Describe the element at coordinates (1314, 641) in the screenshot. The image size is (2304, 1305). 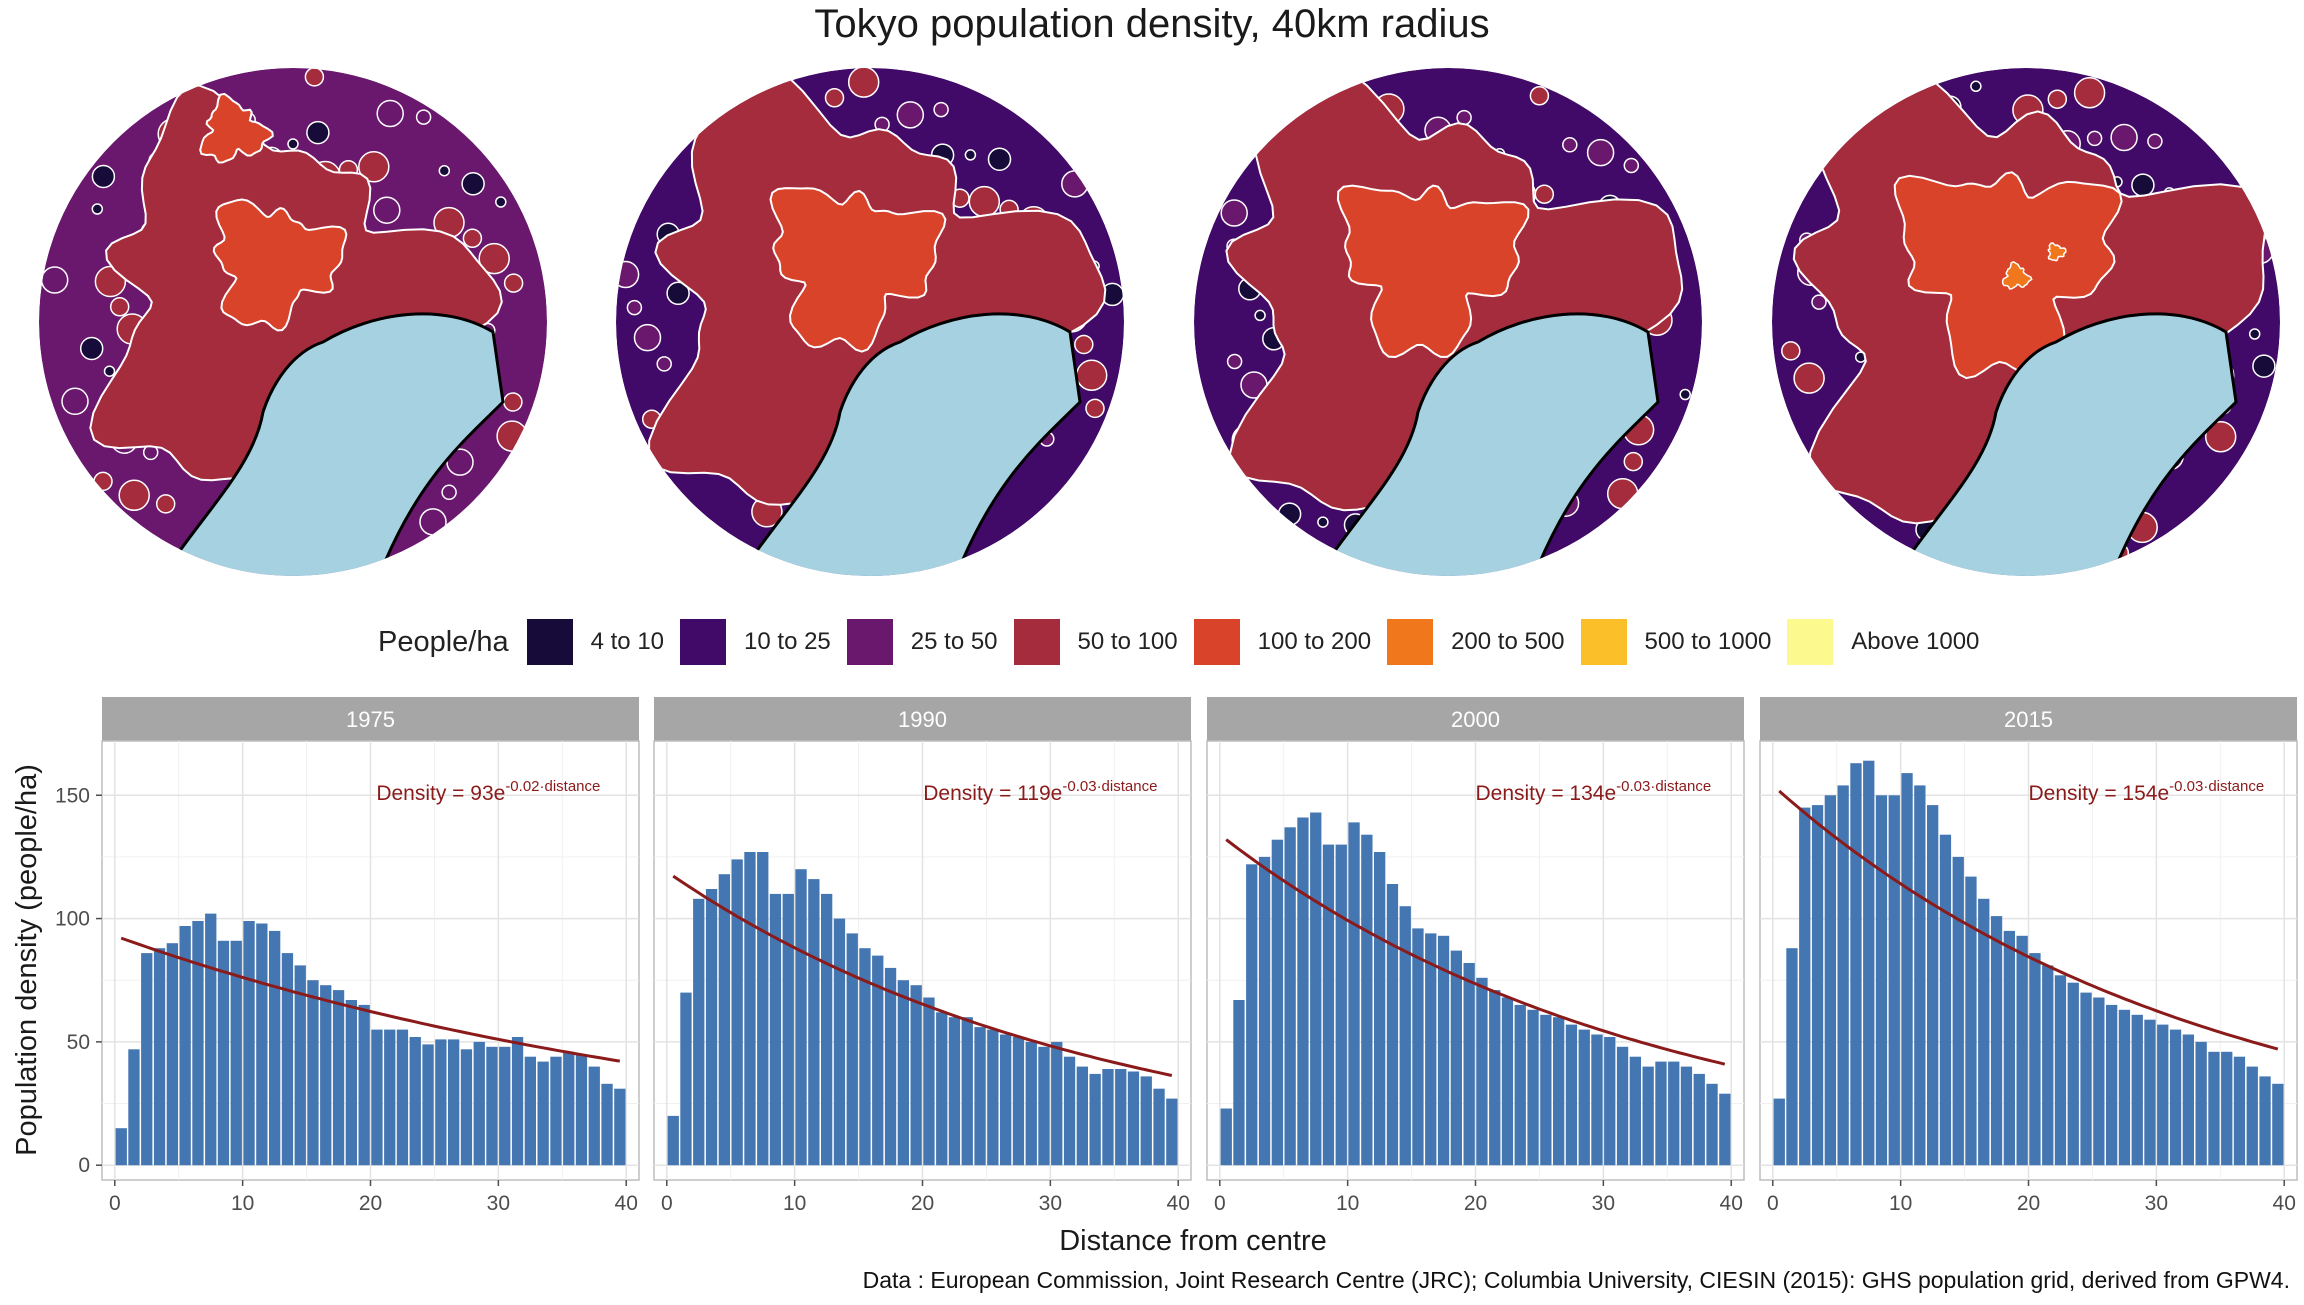
I see `legend-label: 100 to 200` at that location.